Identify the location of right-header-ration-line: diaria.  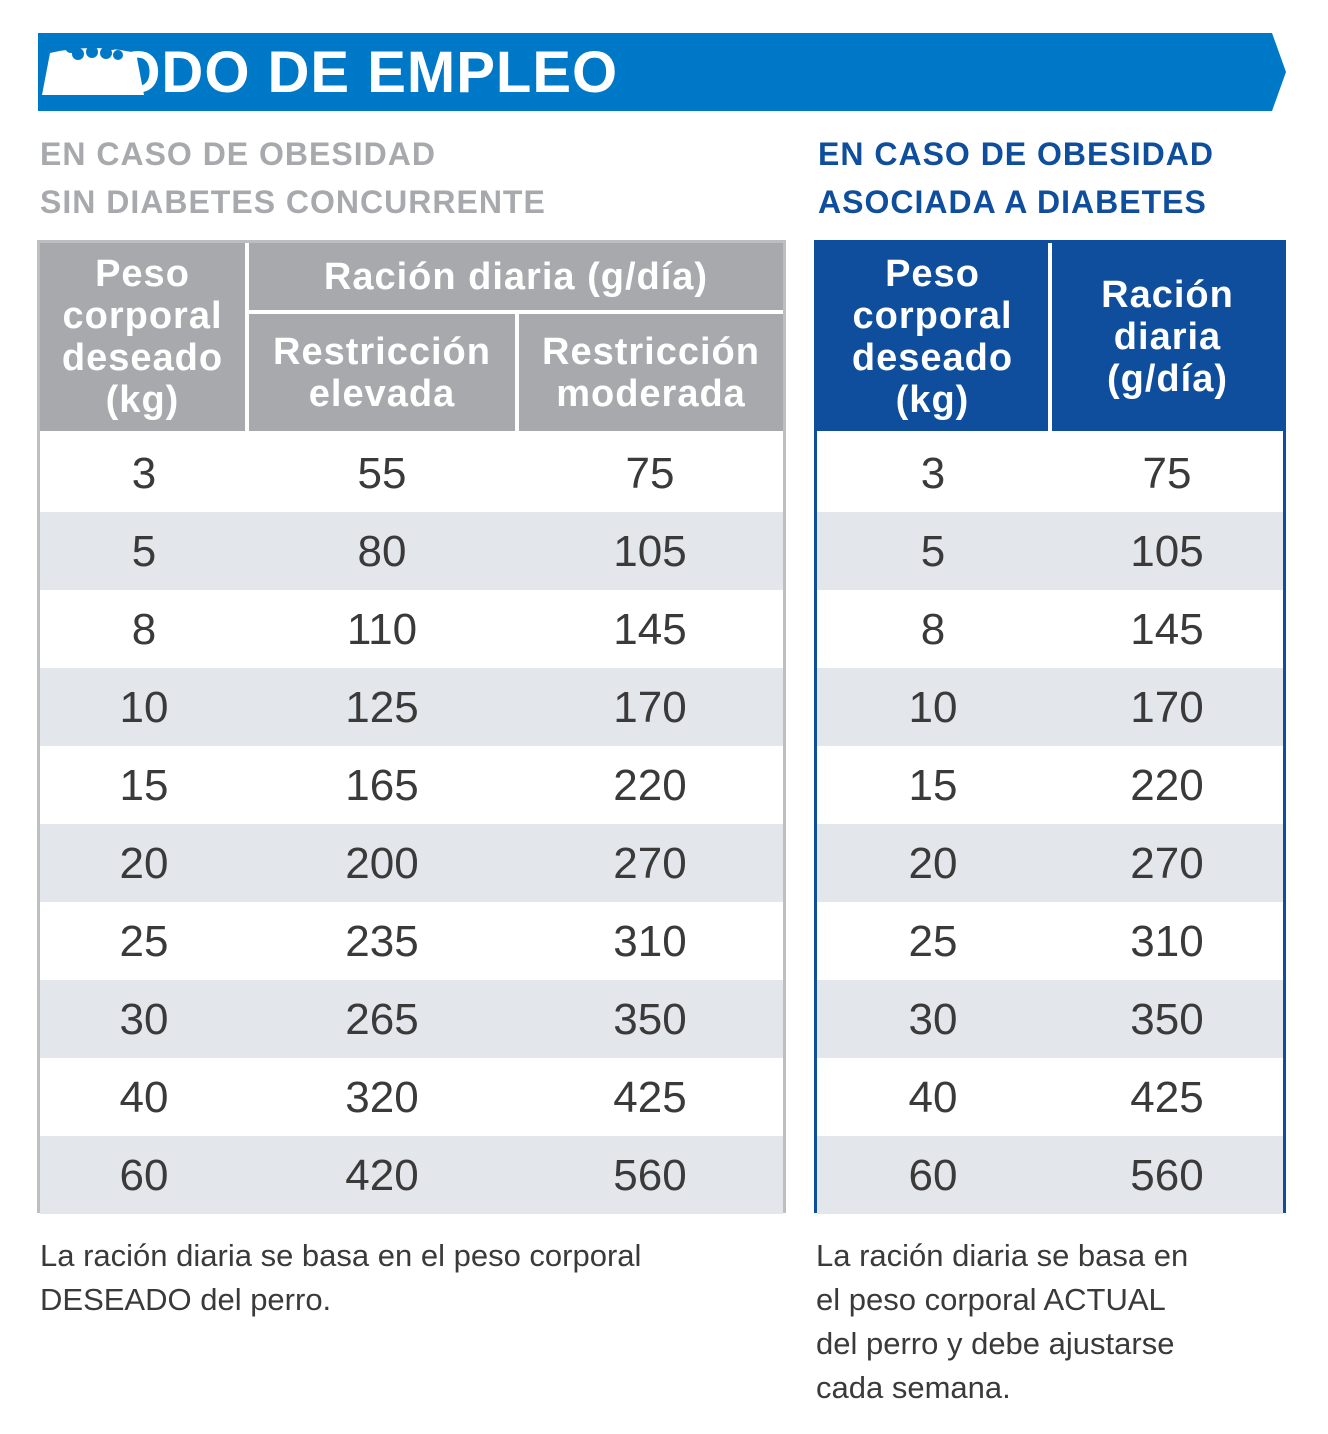
(1167, 337).